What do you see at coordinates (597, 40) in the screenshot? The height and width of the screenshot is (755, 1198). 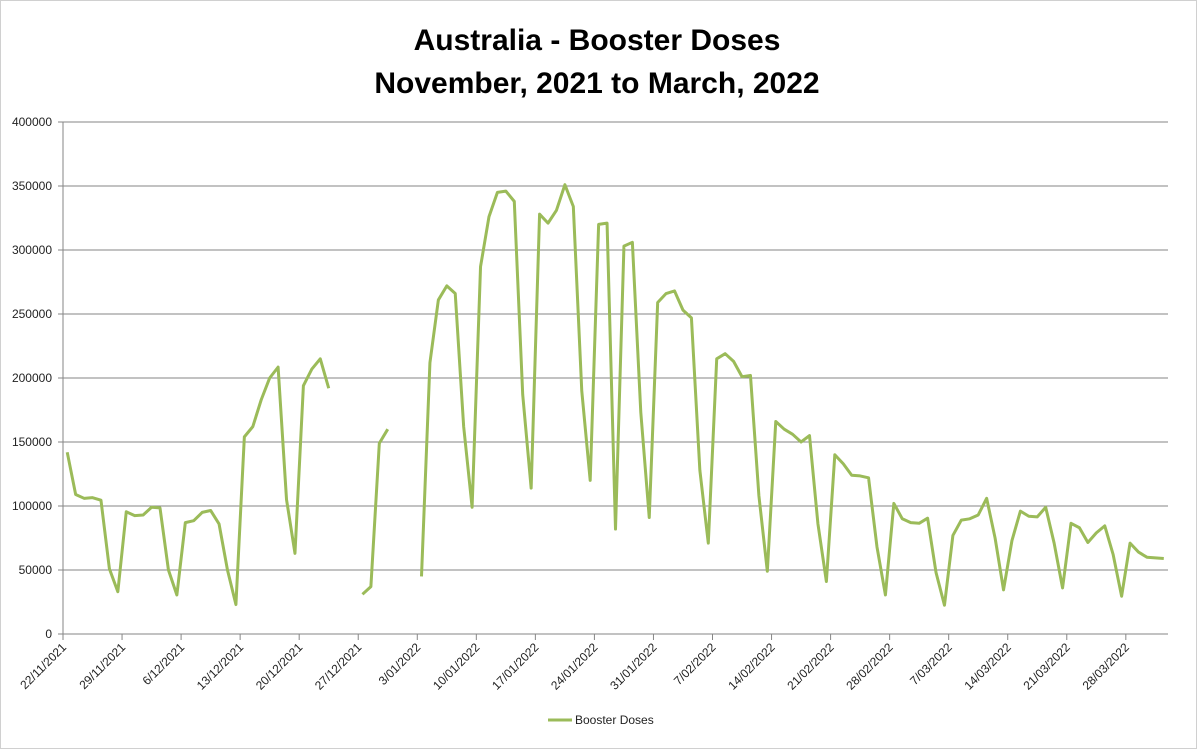 I see `chart-title: Australia - Booster Doses` at bounding box center [597, 40].